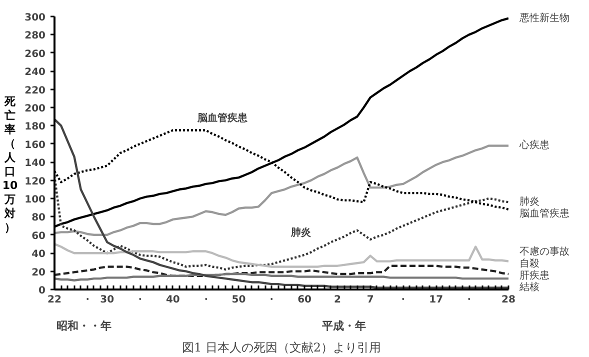 This screenshot has width=589, height=357. Describe the element at coordinates (35, 90) in the screenshot. I see `y-tick-label: 220` at that location.